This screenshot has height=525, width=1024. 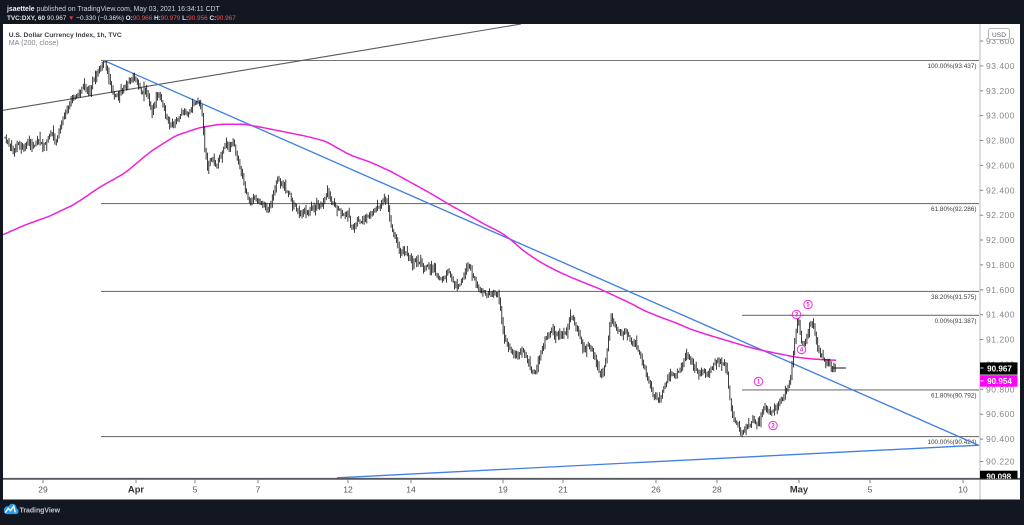 What do you see at coordinates (258, 490) in the screenshot?
I see `svg-text: 7` at bounding box center [258, 490].